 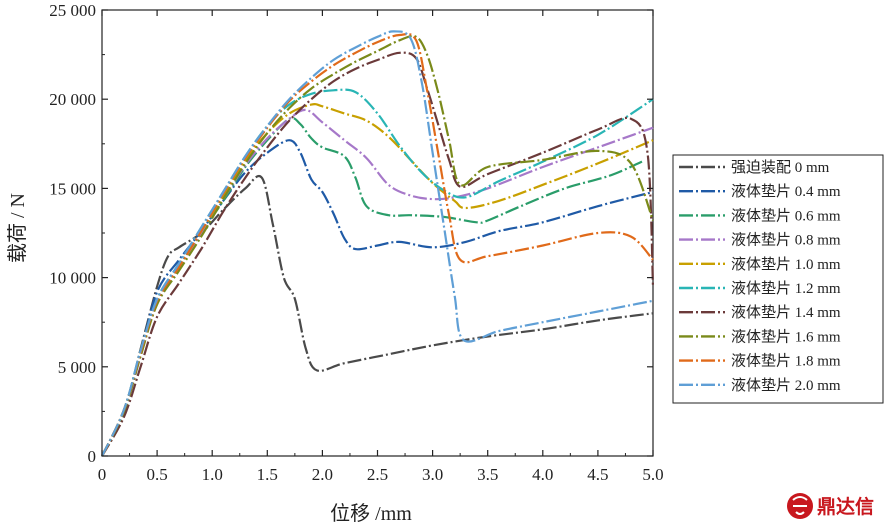 I want to click on y-tick-label: 25 000, so click(x=72, y=10).